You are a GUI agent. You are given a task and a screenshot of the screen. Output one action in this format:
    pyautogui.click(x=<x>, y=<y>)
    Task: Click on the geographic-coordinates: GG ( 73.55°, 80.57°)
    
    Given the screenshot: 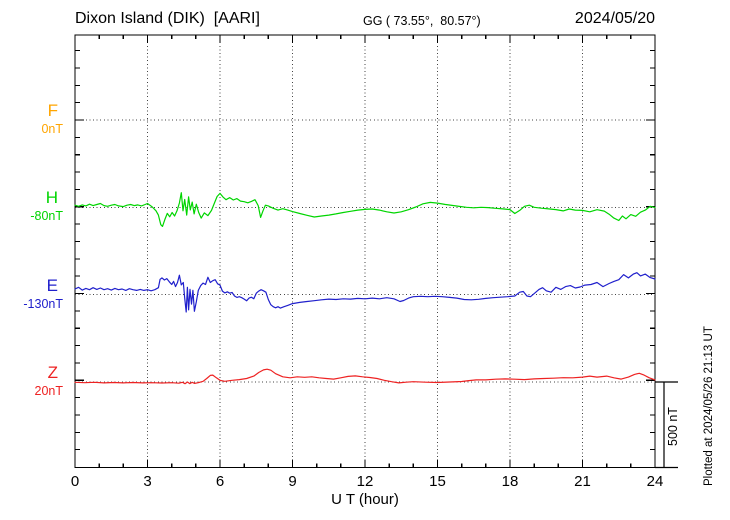 What is the action you would take?
    pyautogui.click(x=422, y=21)
    